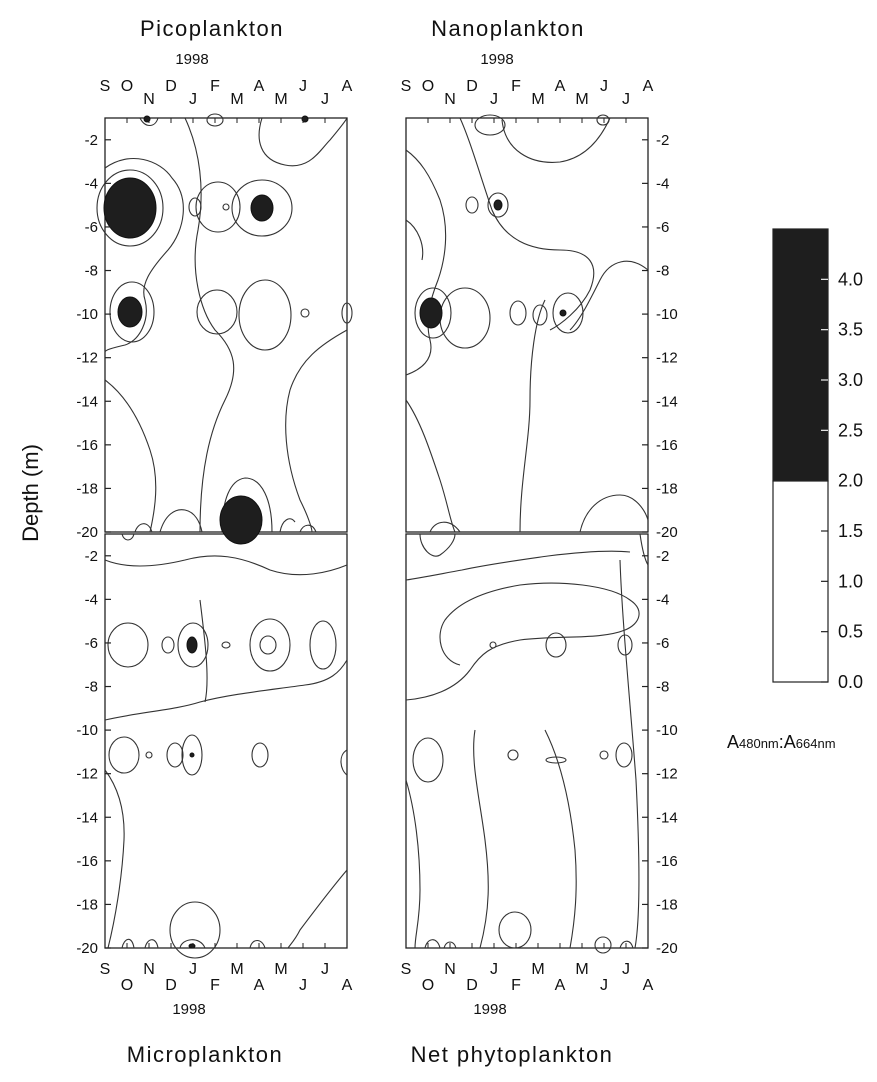 This screenshot has width=877, height=1082. Describe the element at coordinates (850, 531) in the screenshot. I see `colorbar-tick-label: 1.5` at that location.